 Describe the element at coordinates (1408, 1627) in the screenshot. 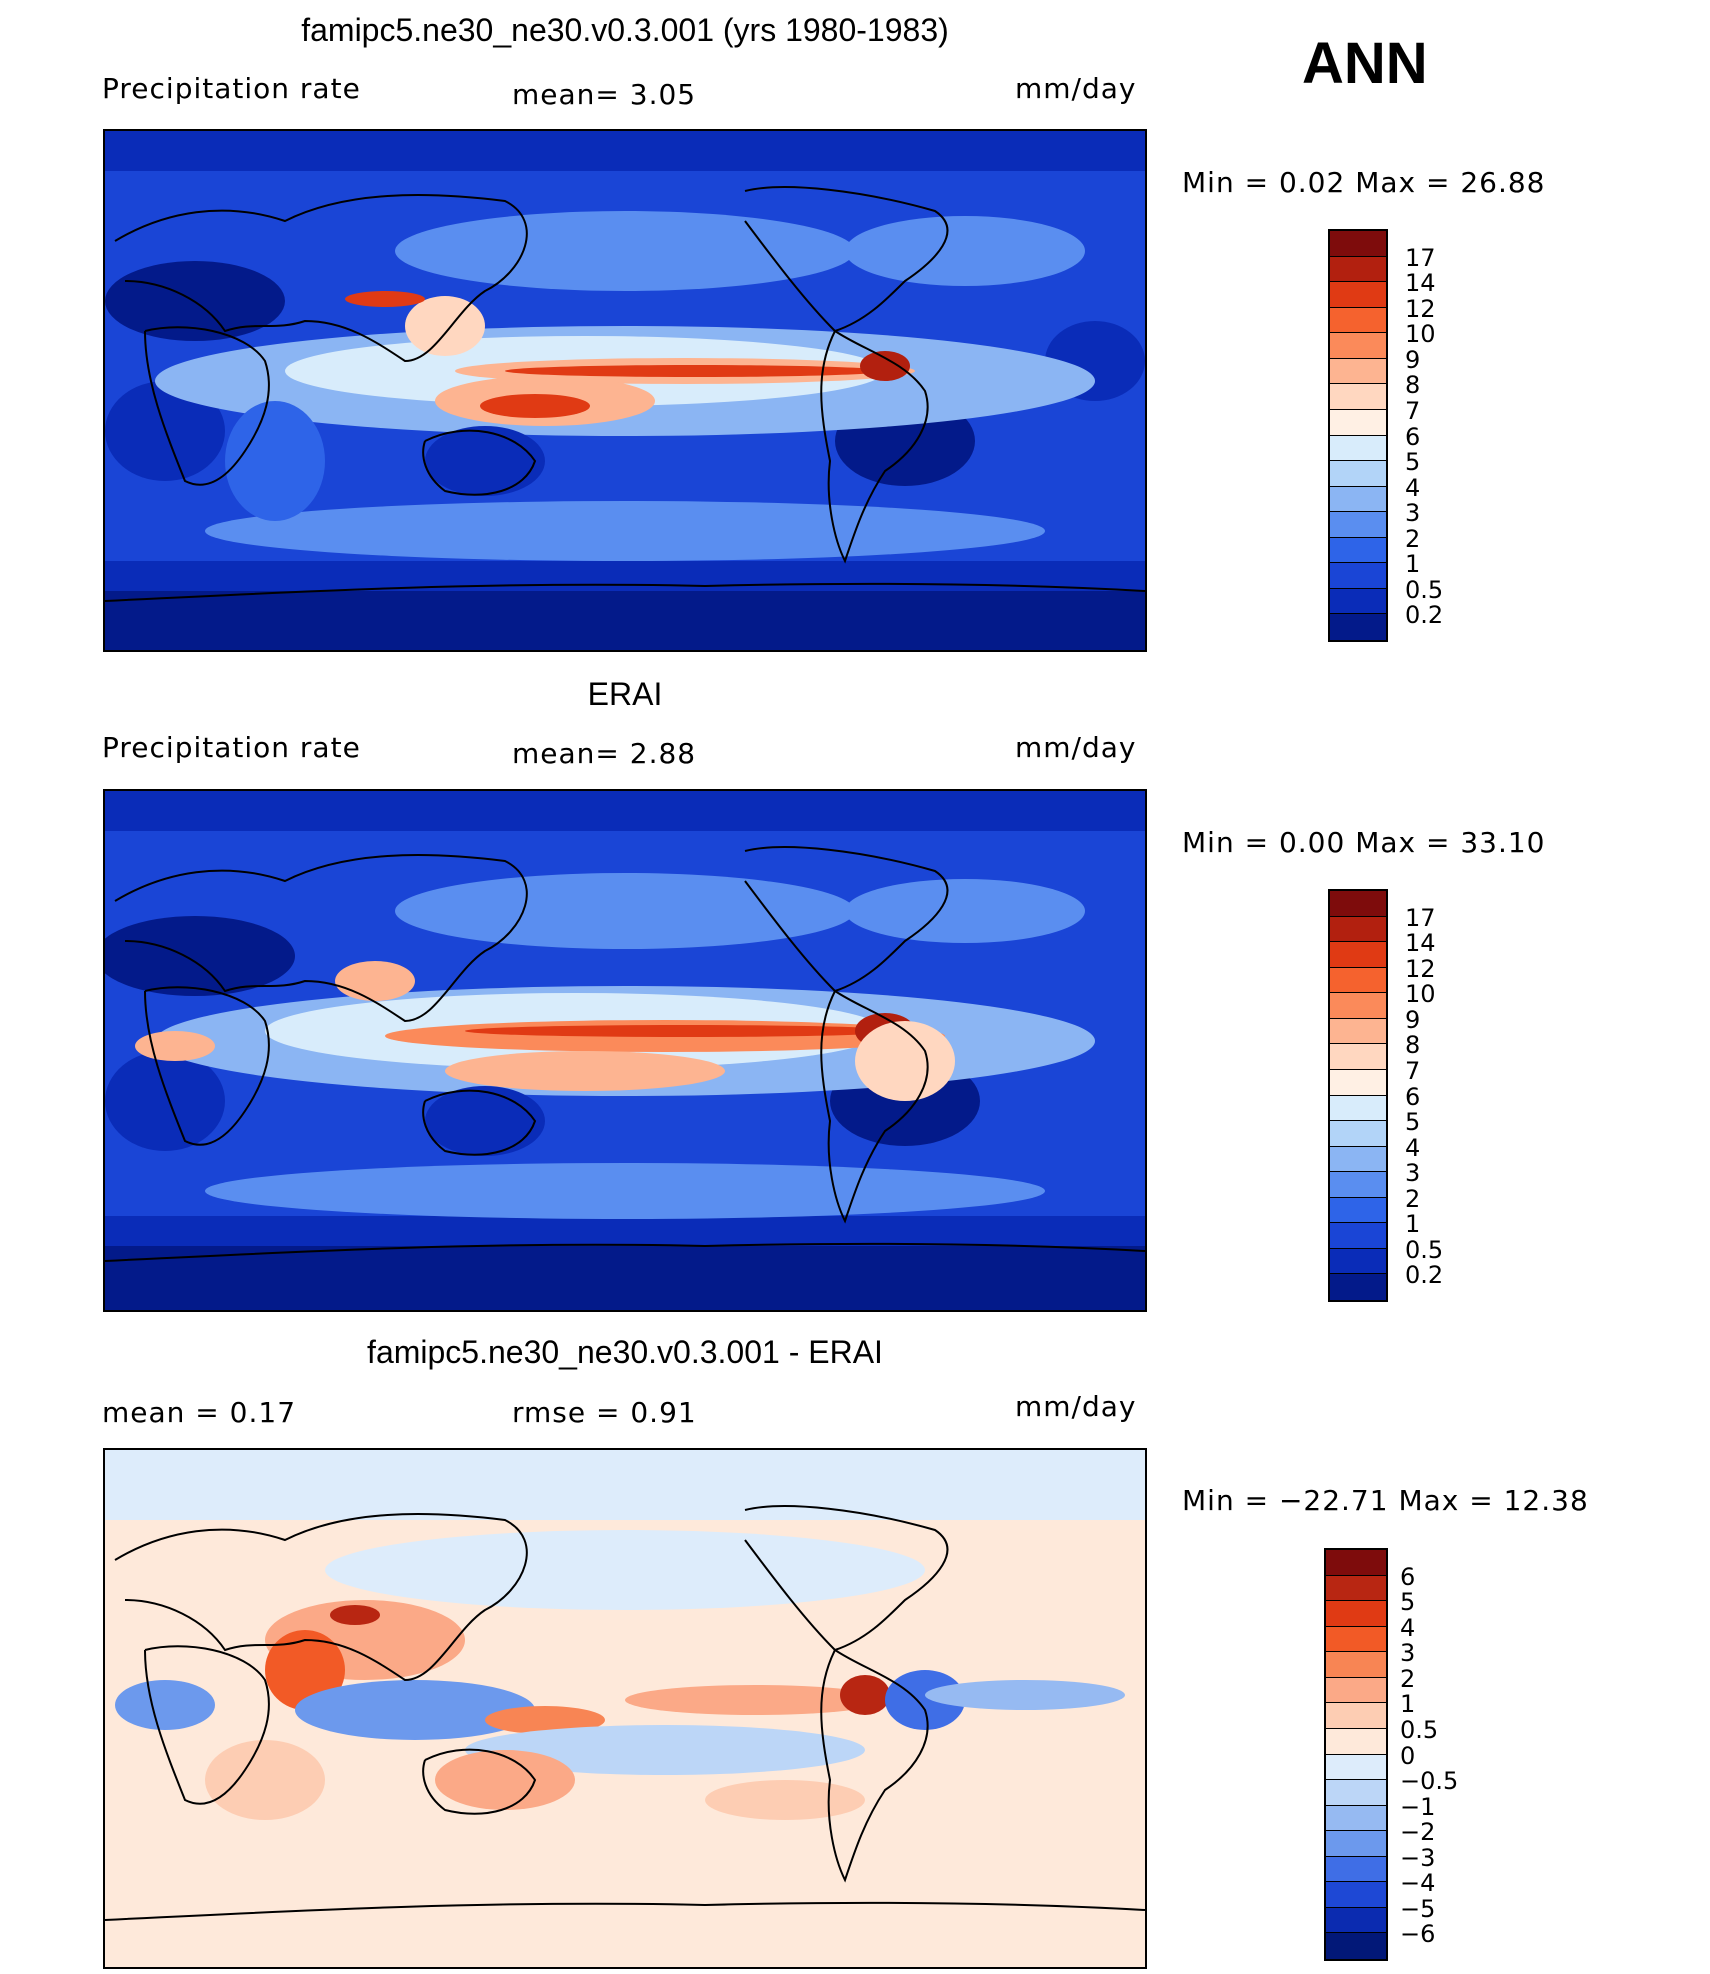

I see `colorbar-tick-label: 4` at that location.